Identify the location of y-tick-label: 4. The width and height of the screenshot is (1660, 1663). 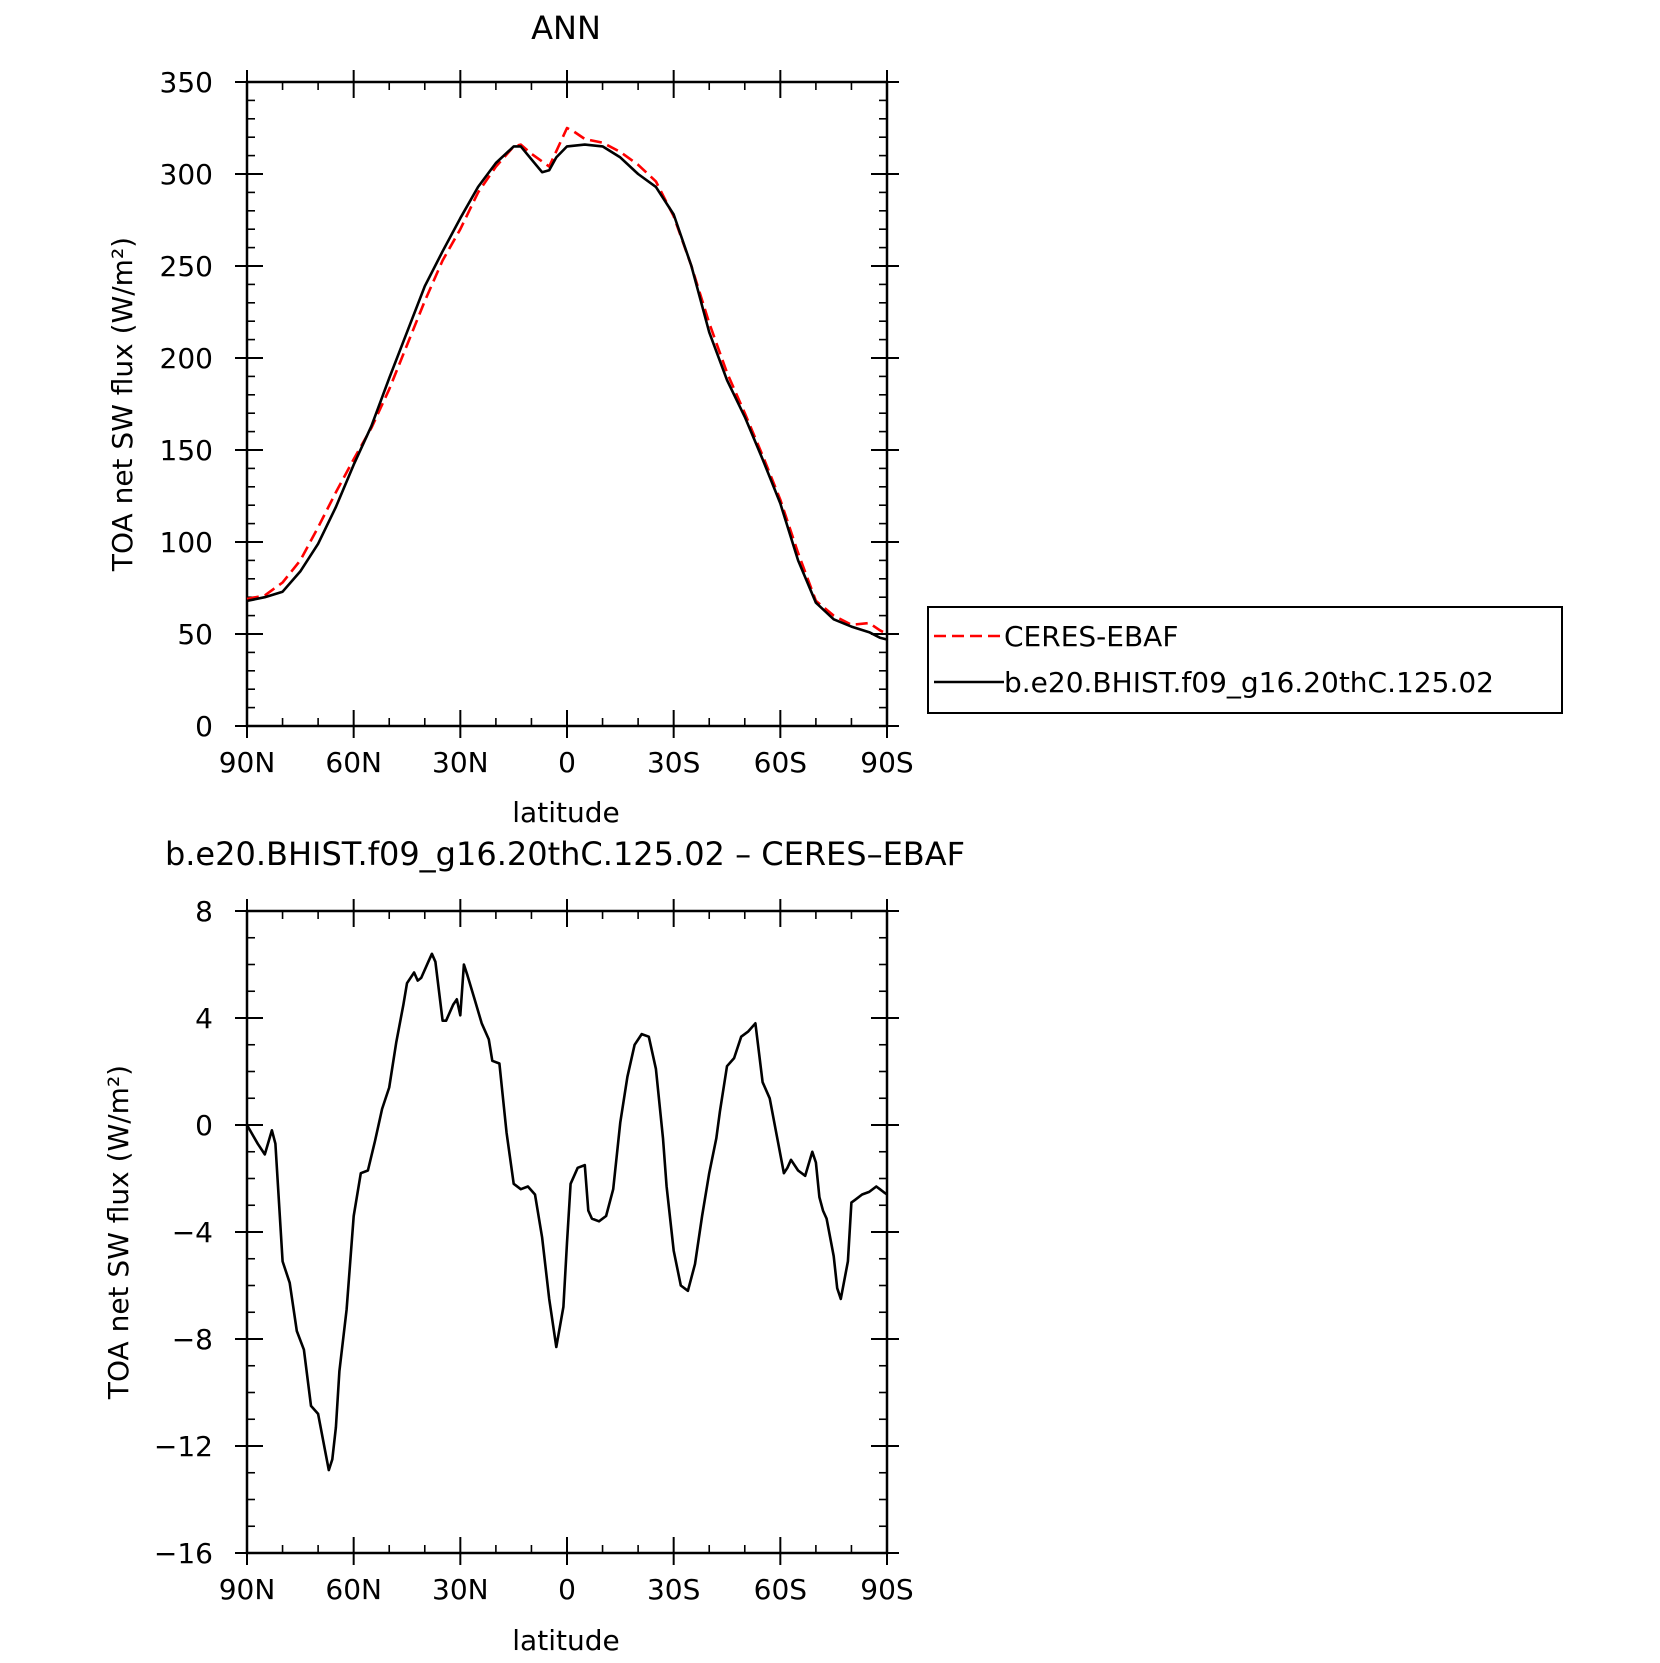
(204, 1018).